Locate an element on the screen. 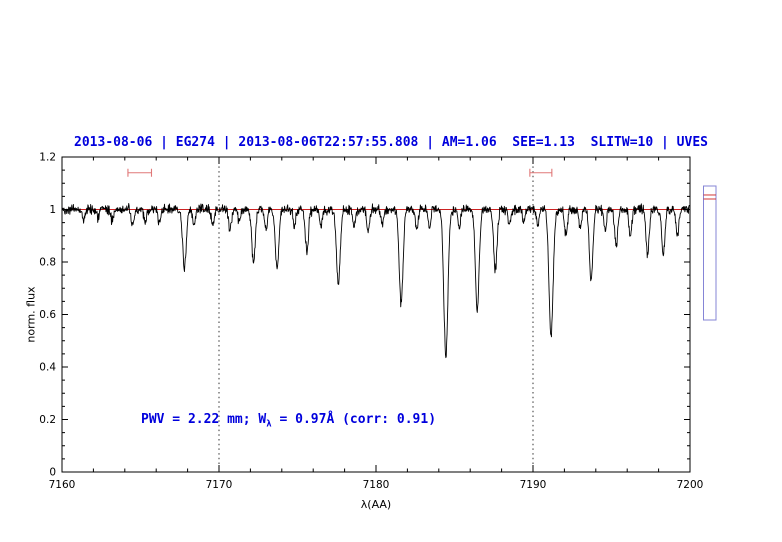 Image resolution: width=782 pixels, height=542 pixels. y-tick-label: 1 is located at coordinates (52, 210).